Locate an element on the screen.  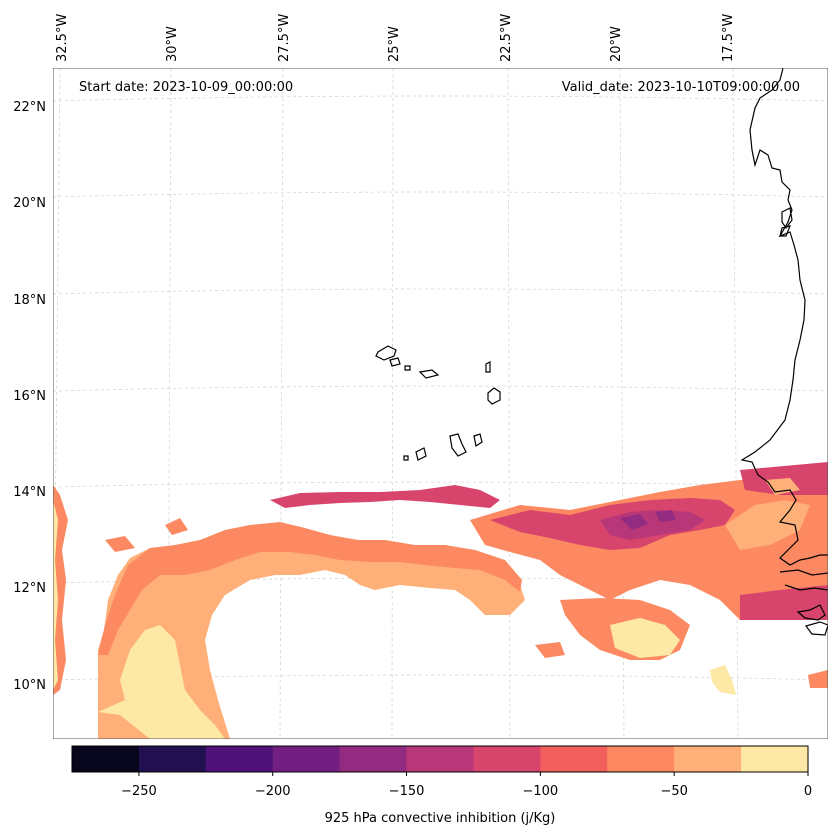
contour-southeast-spot is located at coordinates (723, 680).